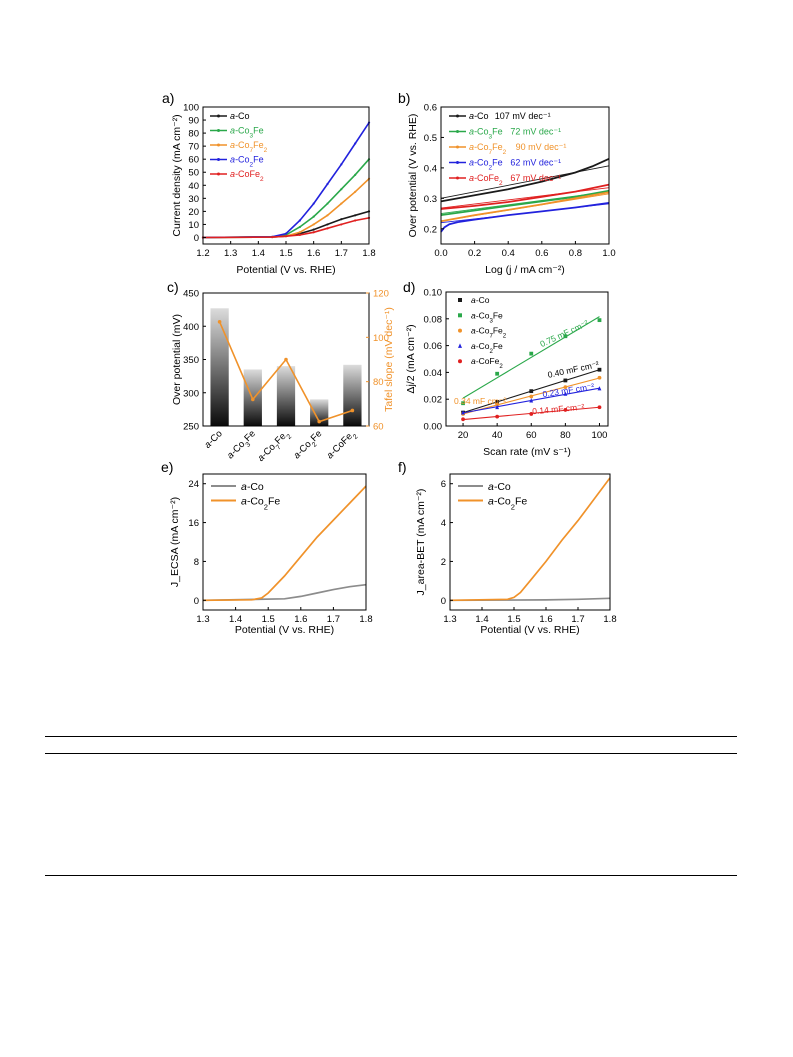  What do you see at coordinates (352, 395) in the screenshot?
I see `bar` at bounding box center [352, 395].